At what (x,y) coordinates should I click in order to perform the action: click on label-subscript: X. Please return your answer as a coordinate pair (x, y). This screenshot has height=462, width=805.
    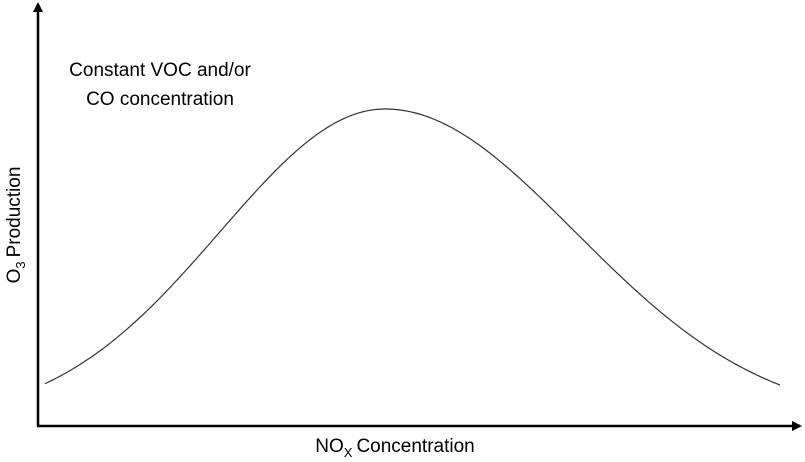
    Looking at the image, I should click on (348, 452).